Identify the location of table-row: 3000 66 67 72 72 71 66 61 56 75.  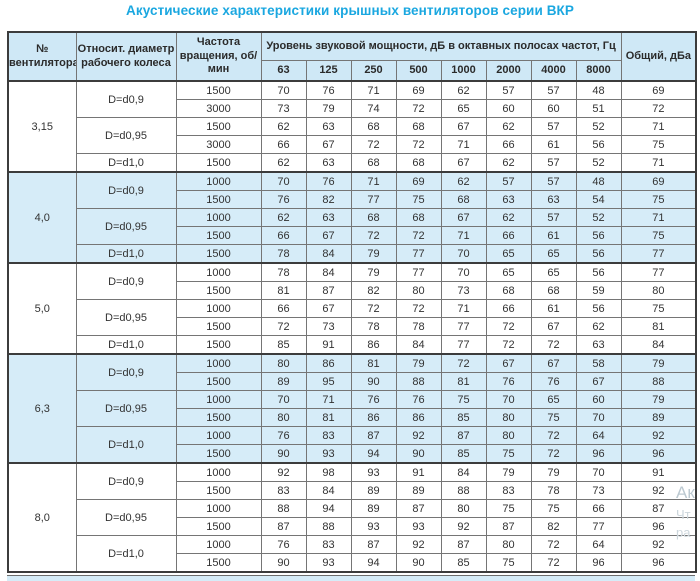
(352, 144).